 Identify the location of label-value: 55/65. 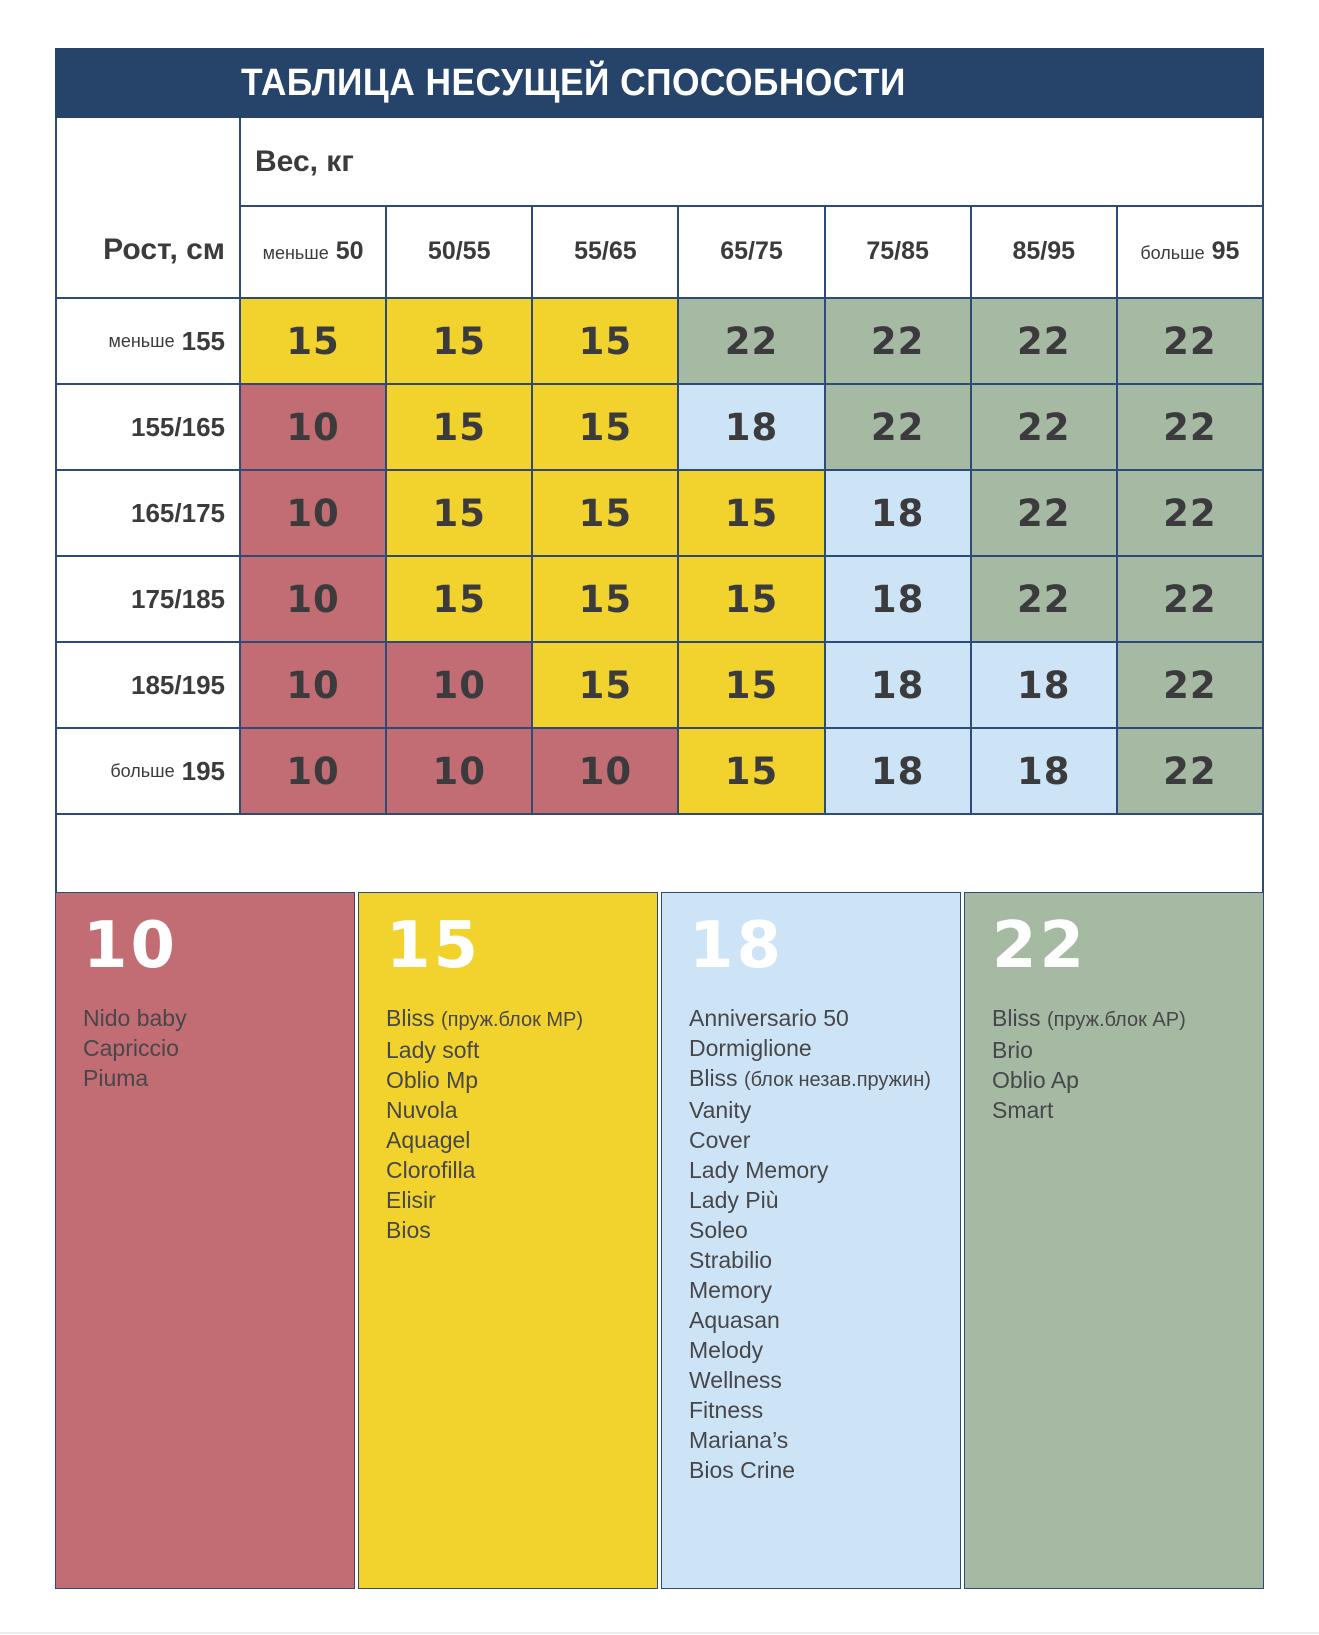
(605, 251).